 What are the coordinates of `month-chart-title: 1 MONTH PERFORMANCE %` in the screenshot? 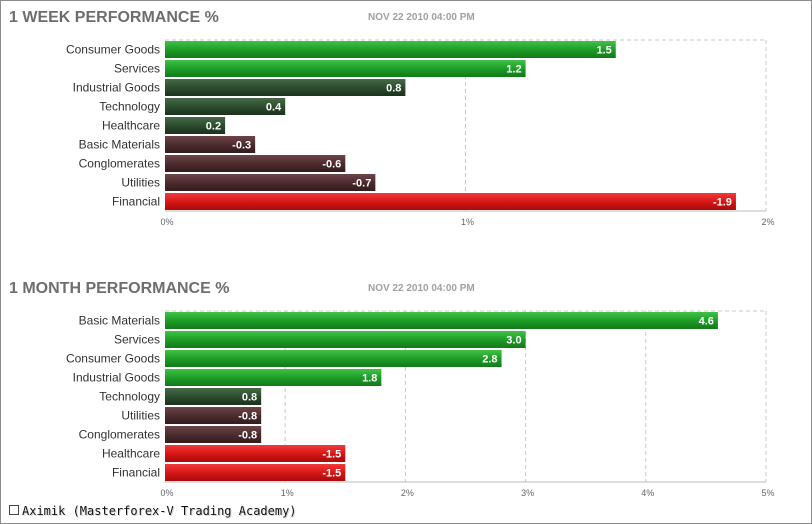 It's located at (119, 288).